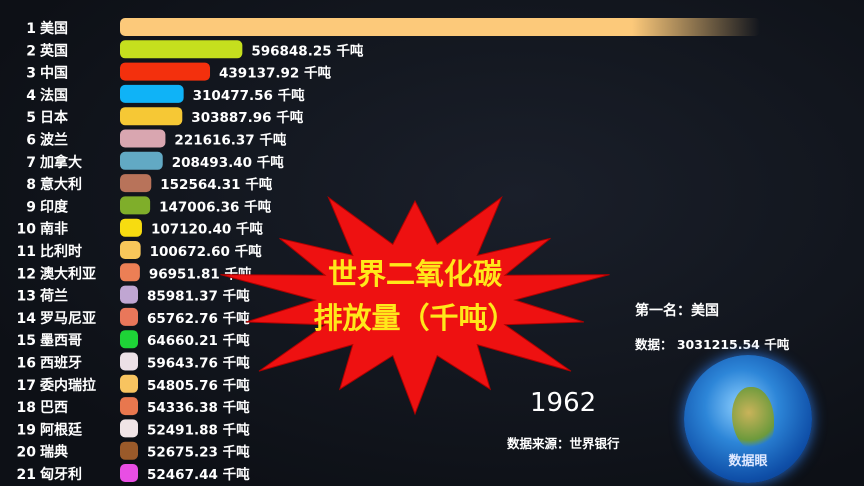 The image size is (864, 486). Describe the element at coordinates (247, 117) in the screenshot. I see `value-label: 303887.96 千吨` at that location.